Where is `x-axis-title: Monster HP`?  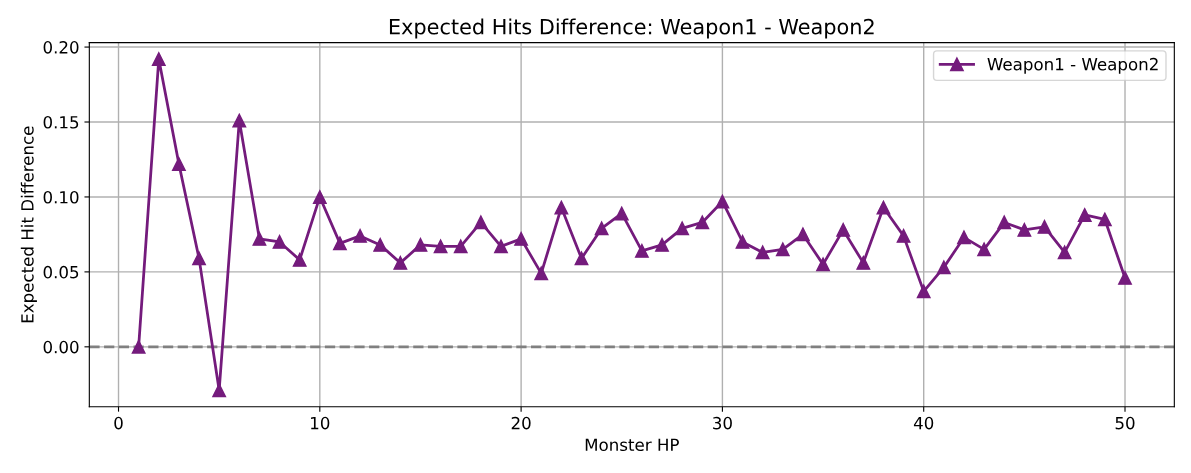
x-axis-title: Monster HP is located at coordinates (632, 445).